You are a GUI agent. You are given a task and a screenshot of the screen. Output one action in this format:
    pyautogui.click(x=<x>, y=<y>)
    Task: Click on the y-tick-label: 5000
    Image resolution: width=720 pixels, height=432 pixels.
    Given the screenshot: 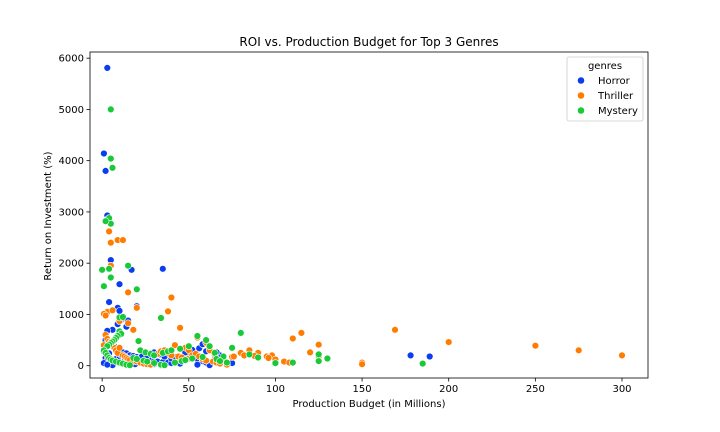 What is the action you would take?
    pyautogui.click(x=71, y=110)
    